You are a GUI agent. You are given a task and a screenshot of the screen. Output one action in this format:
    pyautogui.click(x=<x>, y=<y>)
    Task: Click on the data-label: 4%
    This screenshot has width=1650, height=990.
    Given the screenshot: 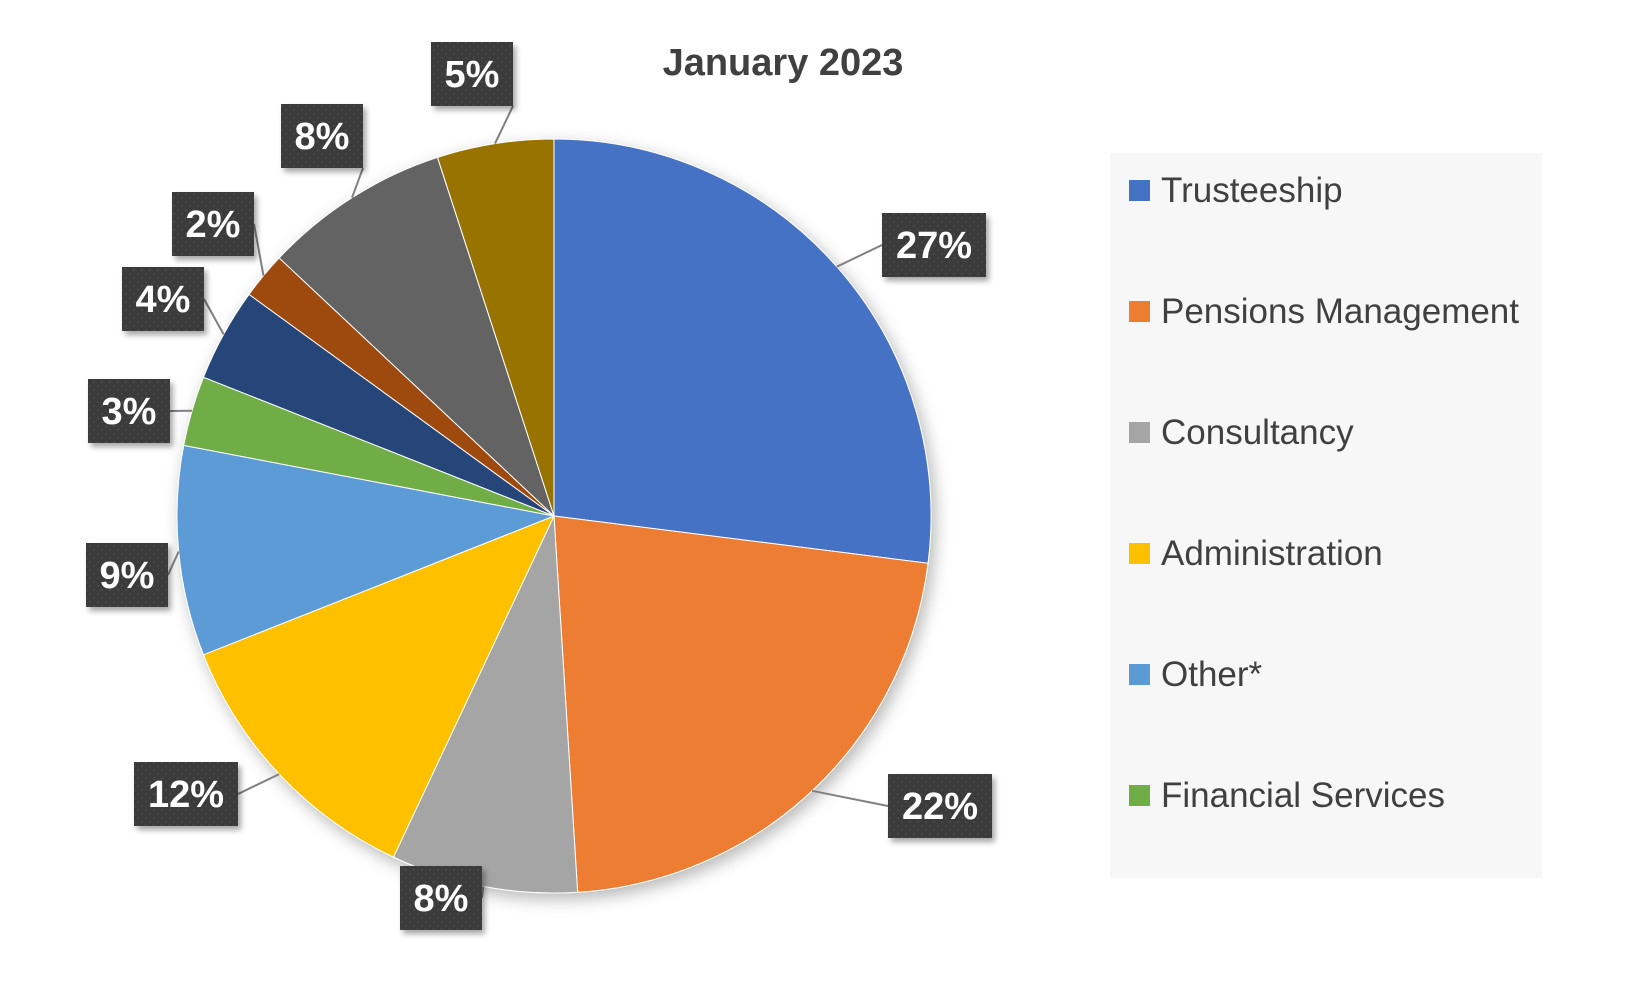 What is the action you would take?
    pyautogui.click(x=163, y=299)
    